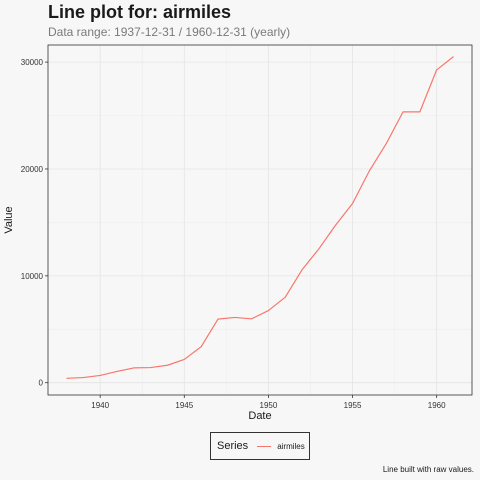 This screenshot has height=480, width=480. I want to click on y-tick-label: 0, so click(41, 383).